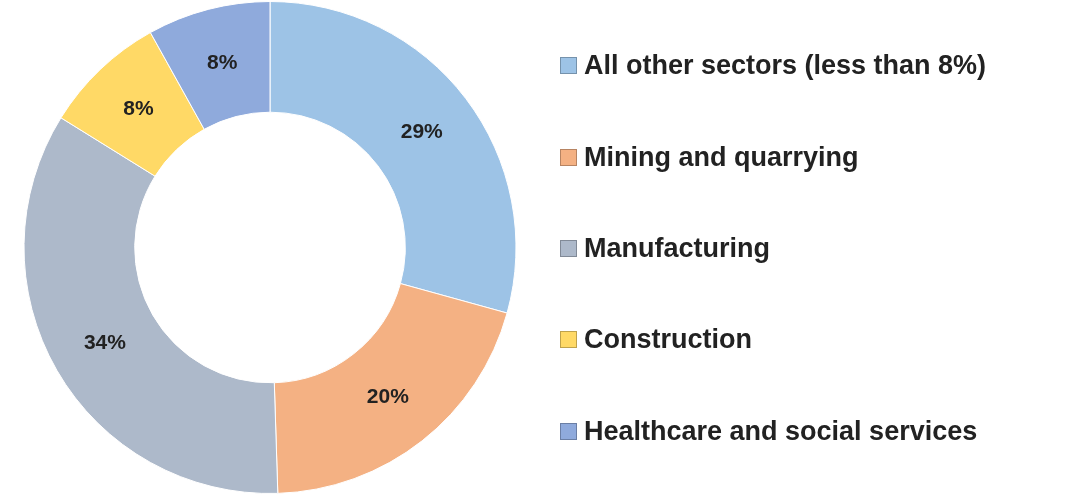  What do you see at coordinates (388, 396) in the screenshot?
I see `data-label: 20%` at bounding box center [388, 396].